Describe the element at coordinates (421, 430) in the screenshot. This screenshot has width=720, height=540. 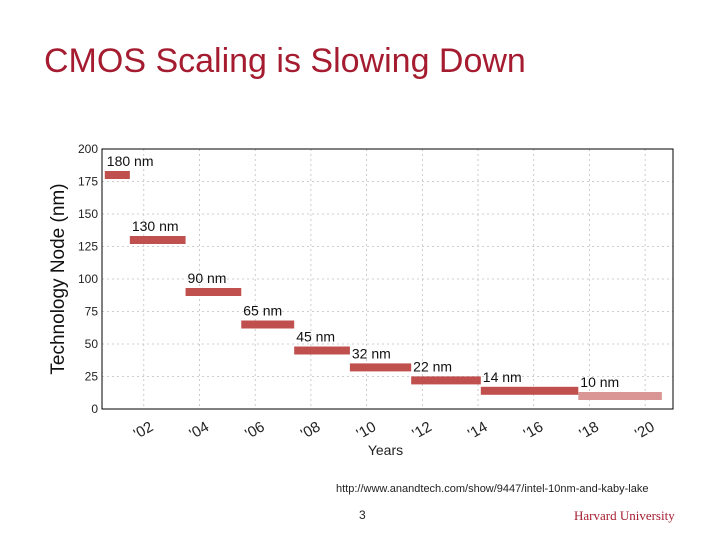
I see `x-tick-label: '12` at that location.